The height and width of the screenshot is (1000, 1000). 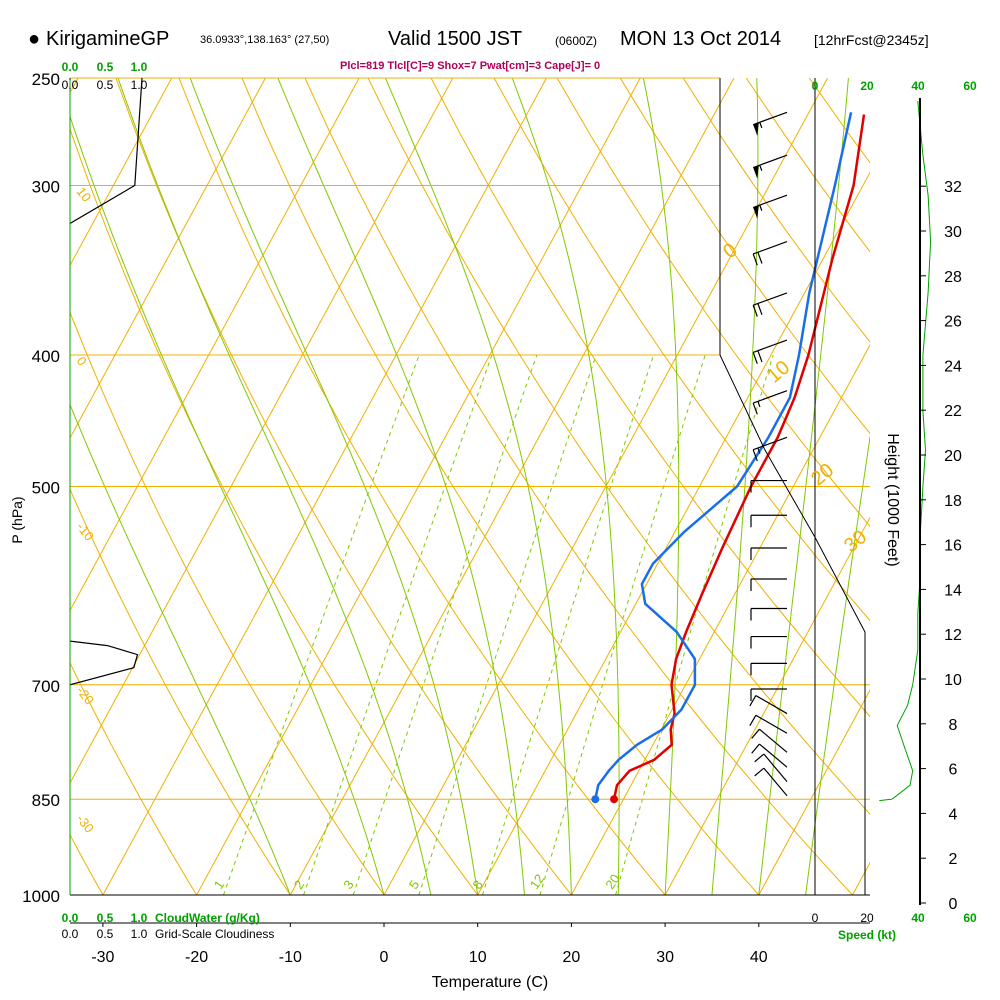 I want to click on cloudiness-bottom-tick: 1.0, so click(x=139, y=934).